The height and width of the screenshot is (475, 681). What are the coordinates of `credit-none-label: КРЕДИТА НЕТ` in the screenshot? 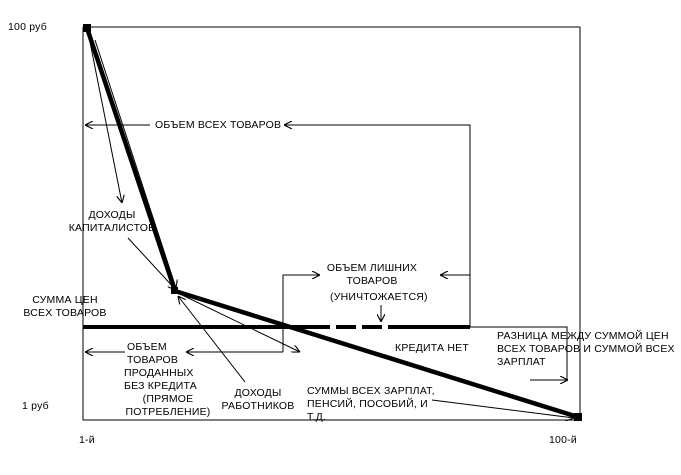 It's located at (432, 348).